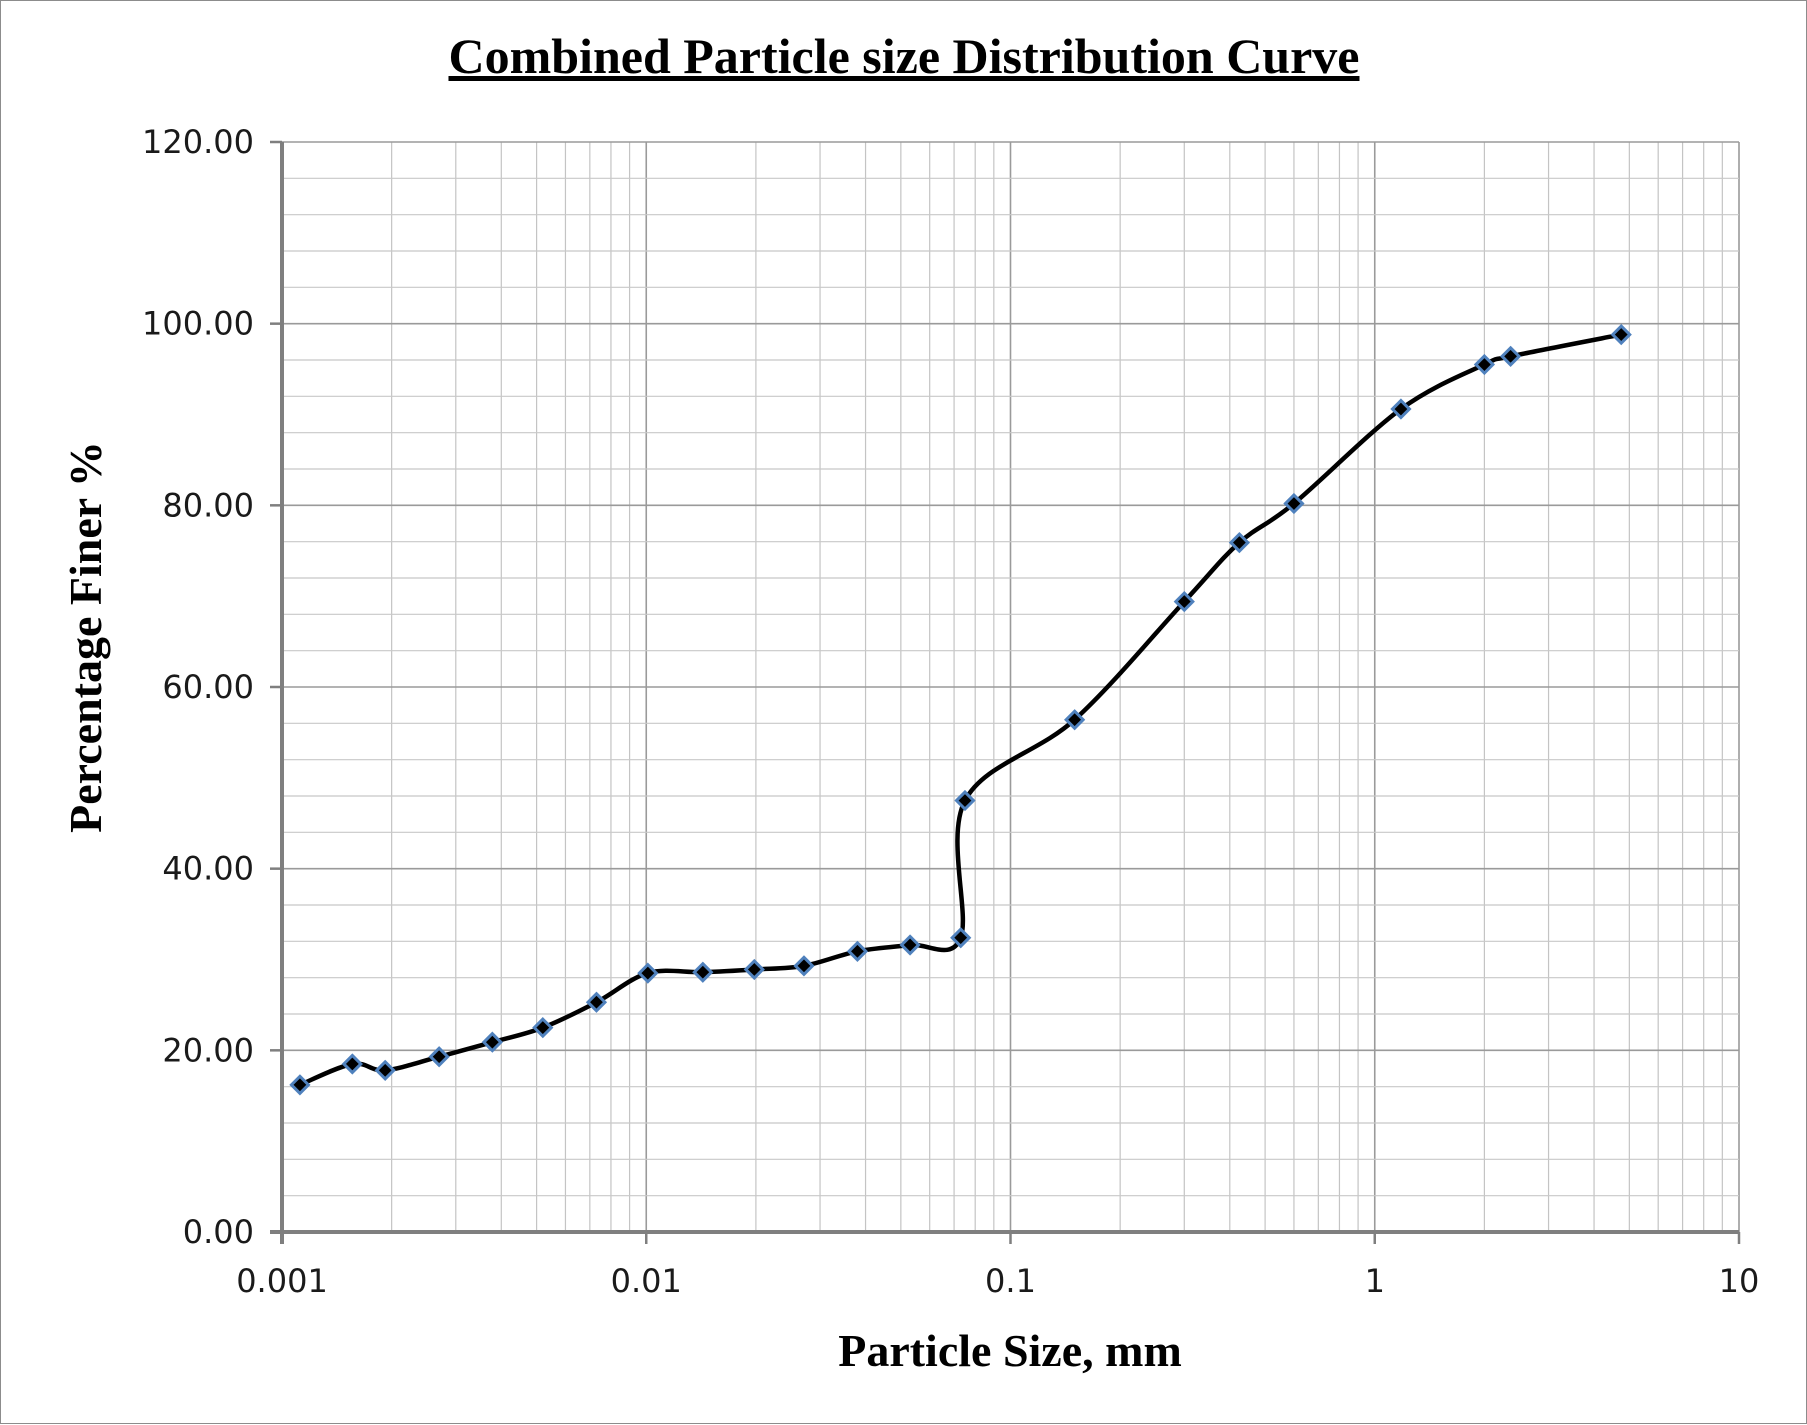  Describe the element at coordinates (1375, 1281) in the screenshot. I see `x-tick-label: 1` at that location.